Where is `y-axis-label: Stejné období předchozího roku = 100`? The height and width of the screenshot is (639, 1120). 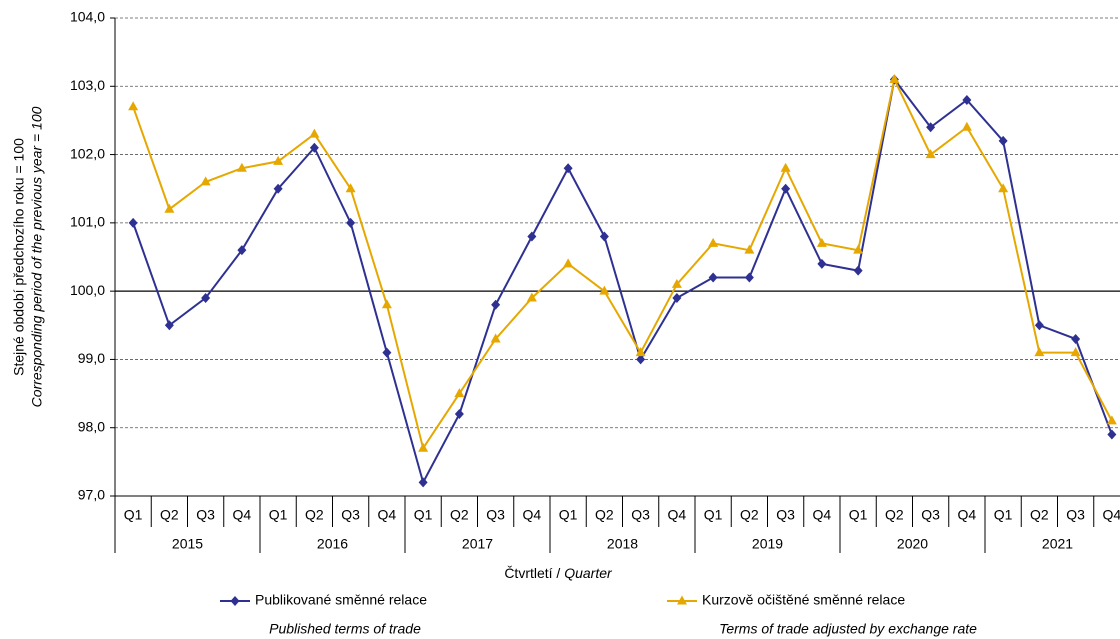
y-axis-label: Stejné období předchozího roku = 100 is located at coordinates (19, 257).